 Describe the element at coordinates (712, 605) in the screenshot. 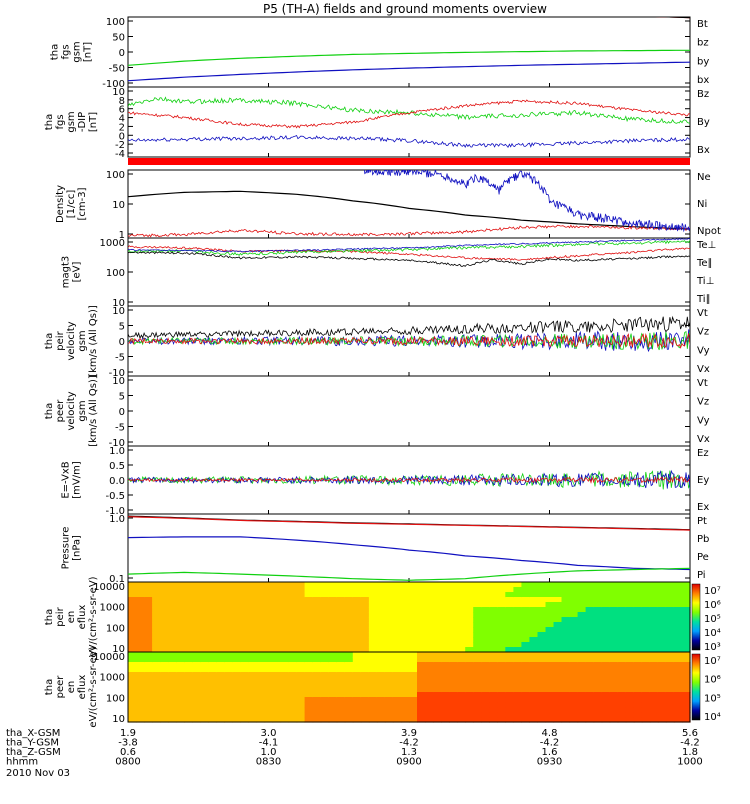

I see `cbar-tick: 10⁶` at that location.